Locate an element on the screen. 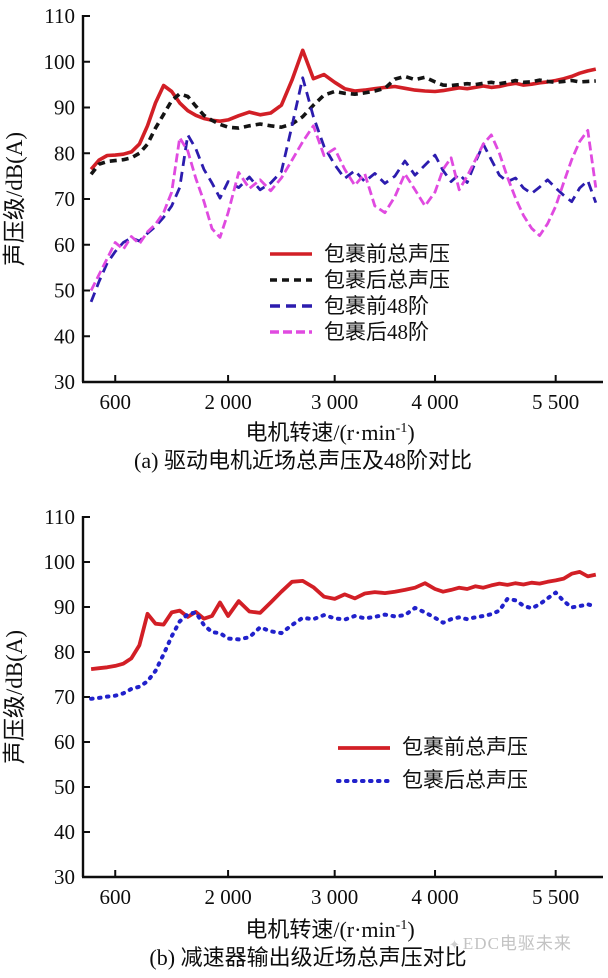 Image resolution: width=608 pixels, height=978 pixels. chart-b-legend: 包裹前总声压 包裹后总声压 is located at coordinates (432, 764).